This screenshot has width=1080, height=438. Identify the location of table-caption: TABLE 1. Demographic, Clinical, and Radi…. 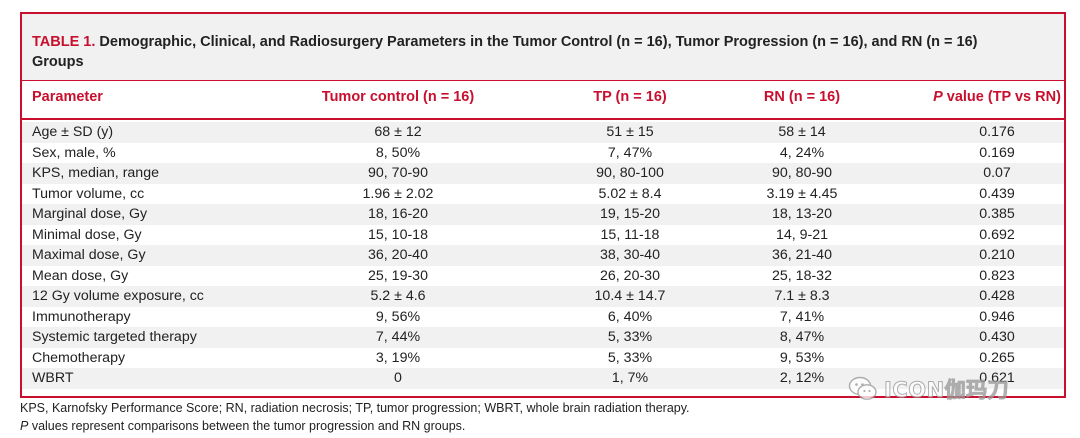
(543, 52).